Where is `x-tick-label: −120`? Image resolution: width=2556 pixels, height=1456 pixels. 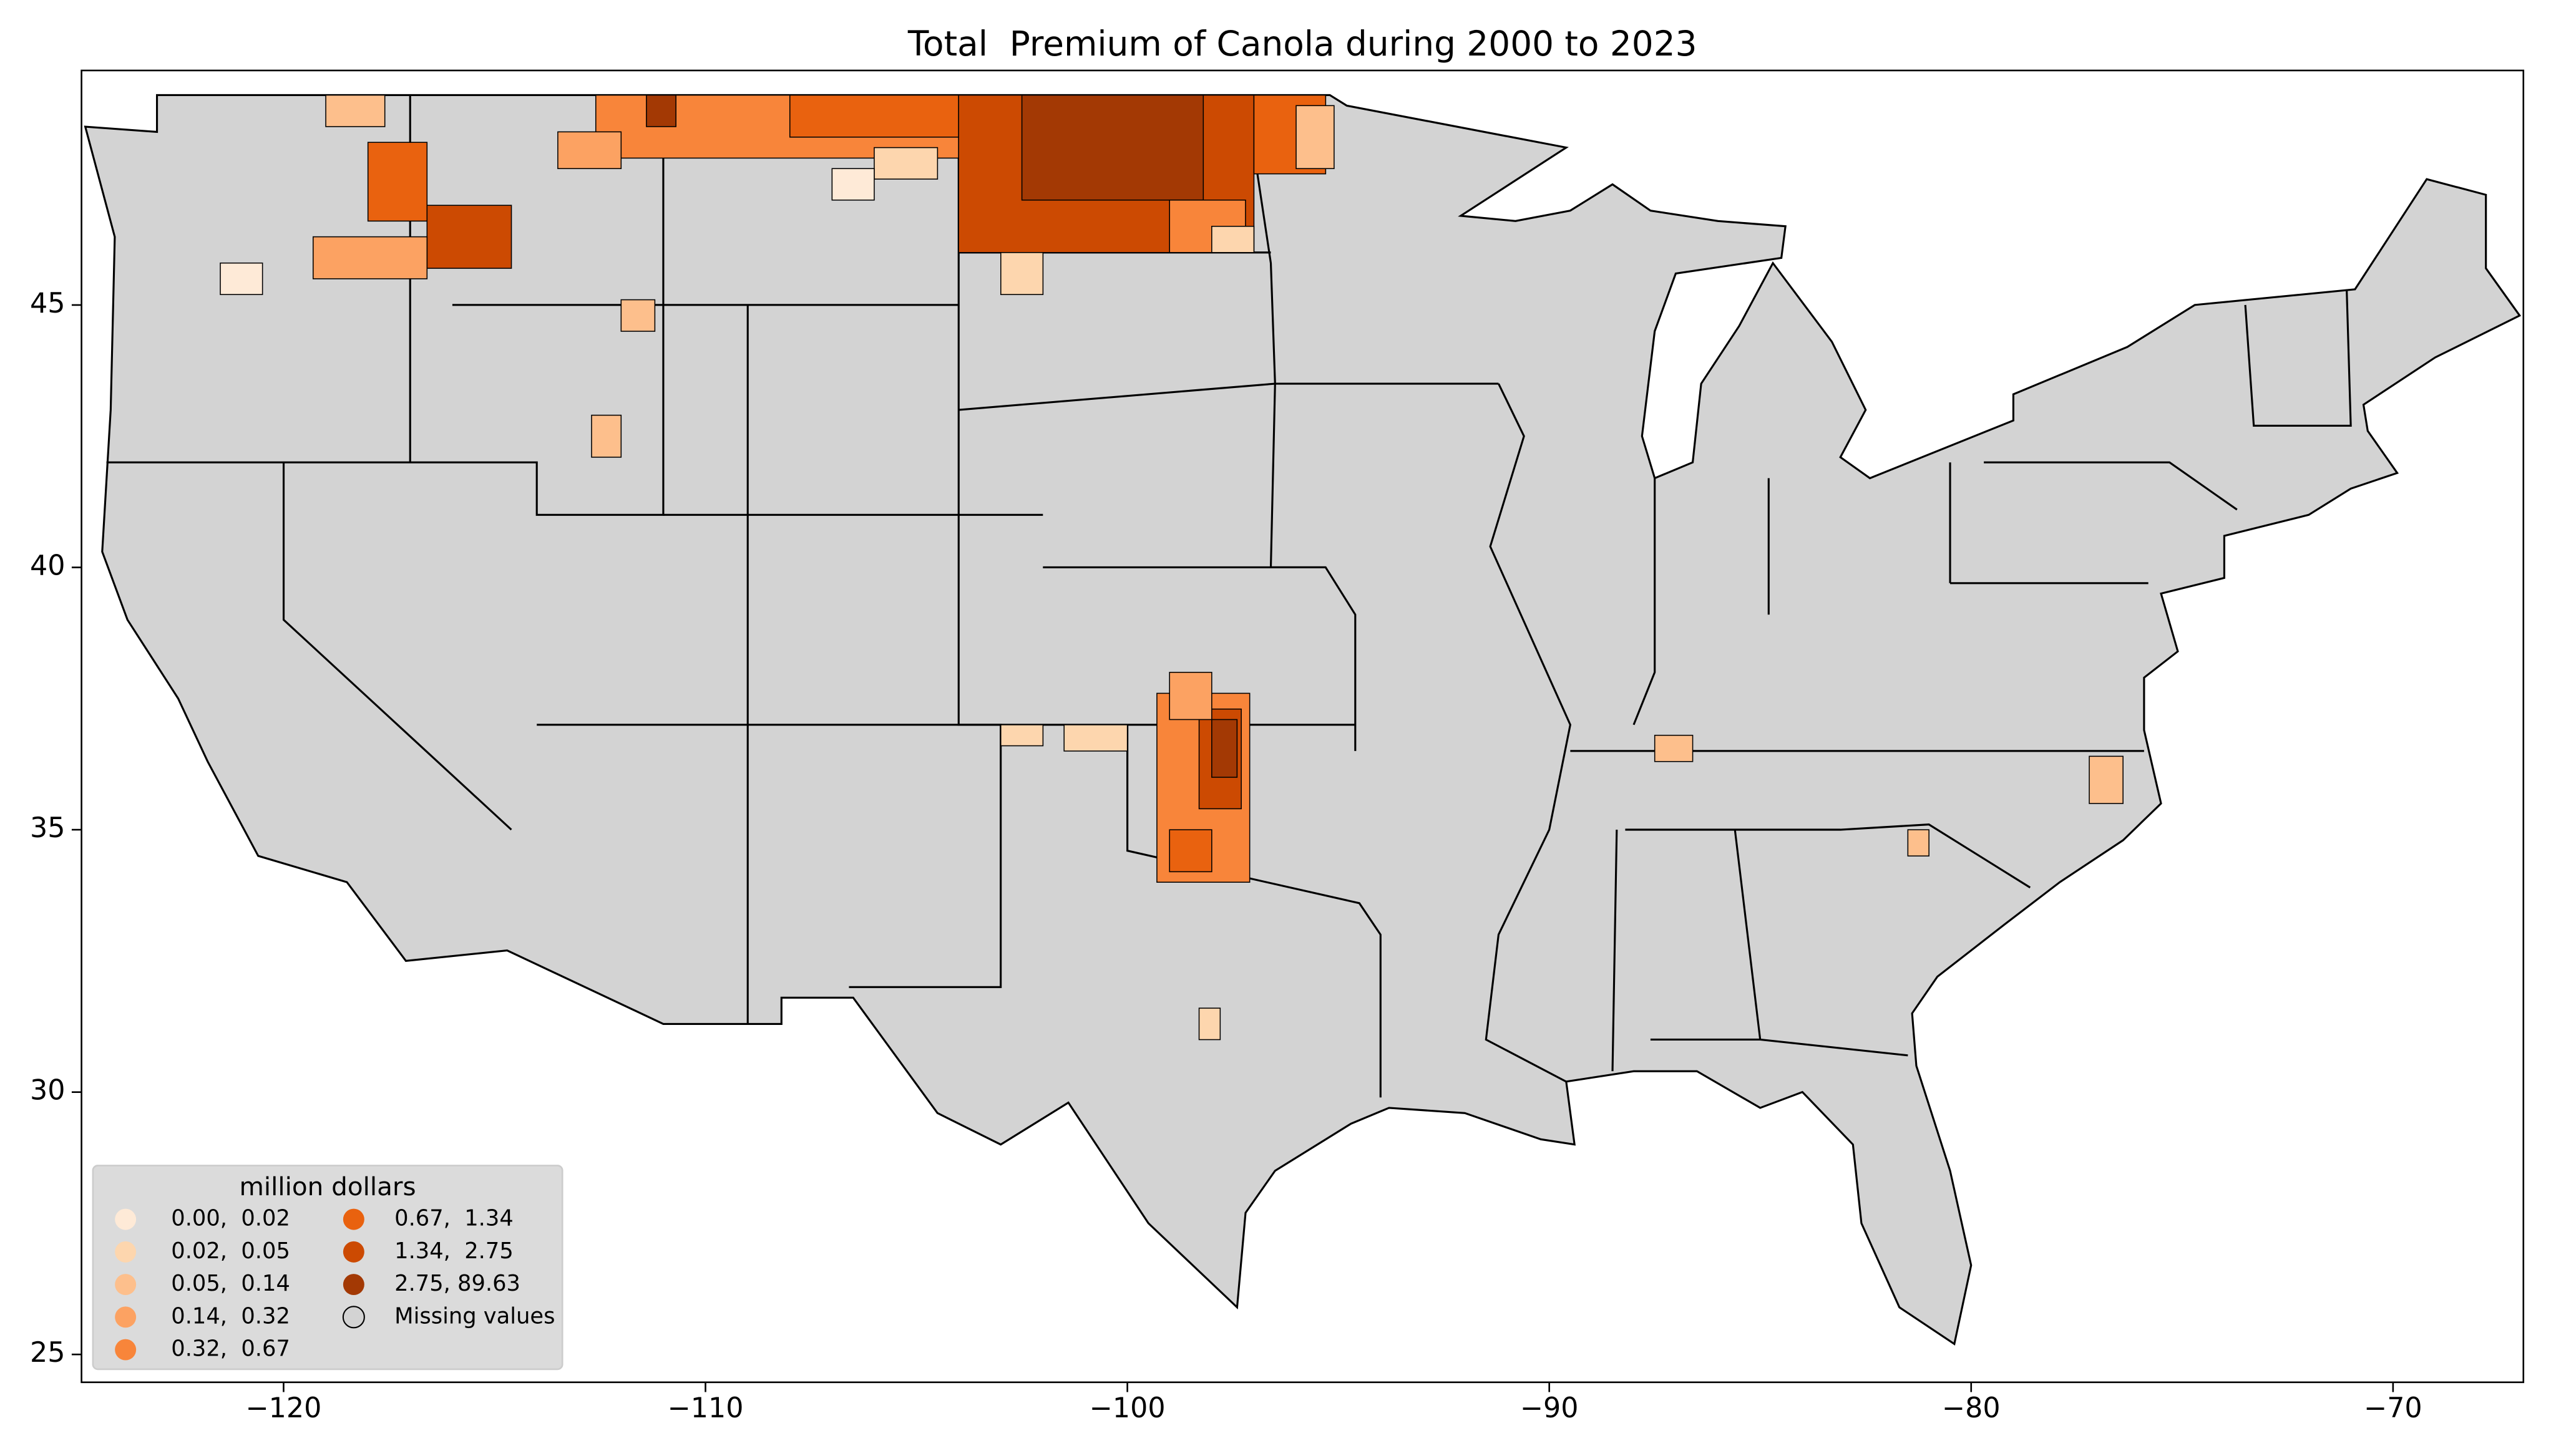 x-tick-label: −120 is located at coordinates (283, 1408).